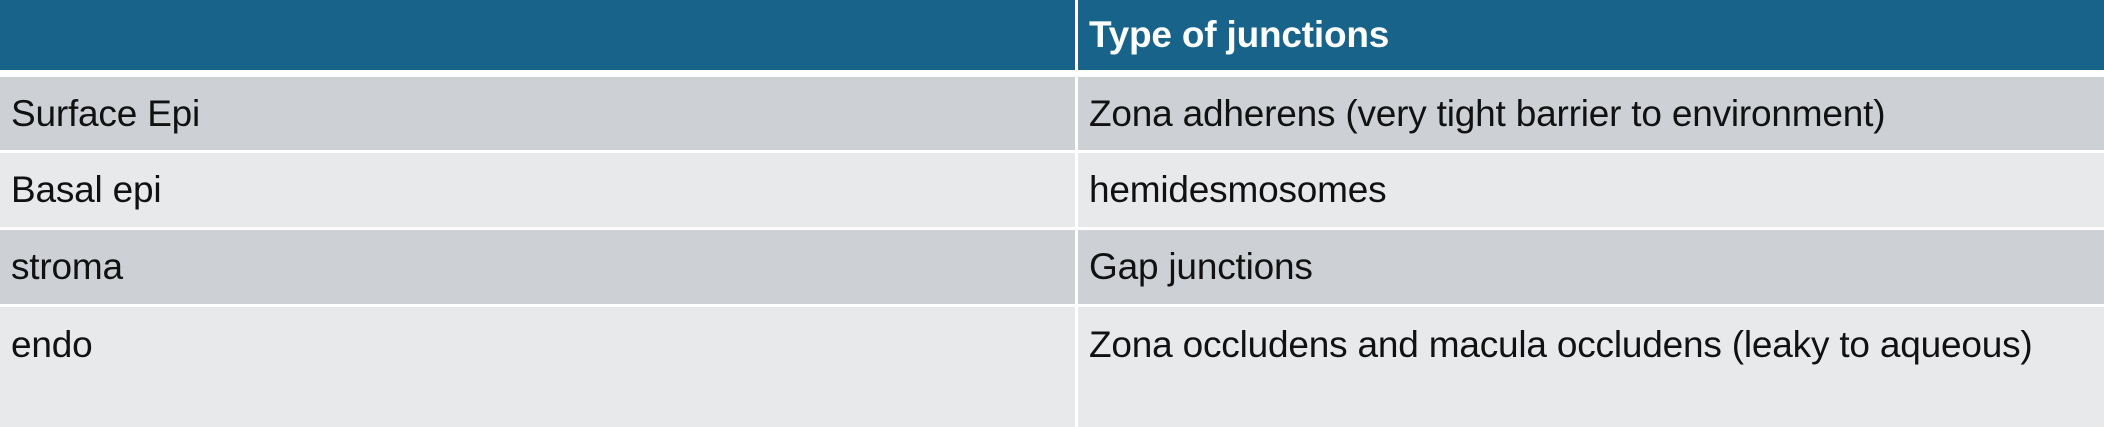  Describe the element at coordinates (537, 267) in the screenshot. I see `table-cell: stroma` at that location.